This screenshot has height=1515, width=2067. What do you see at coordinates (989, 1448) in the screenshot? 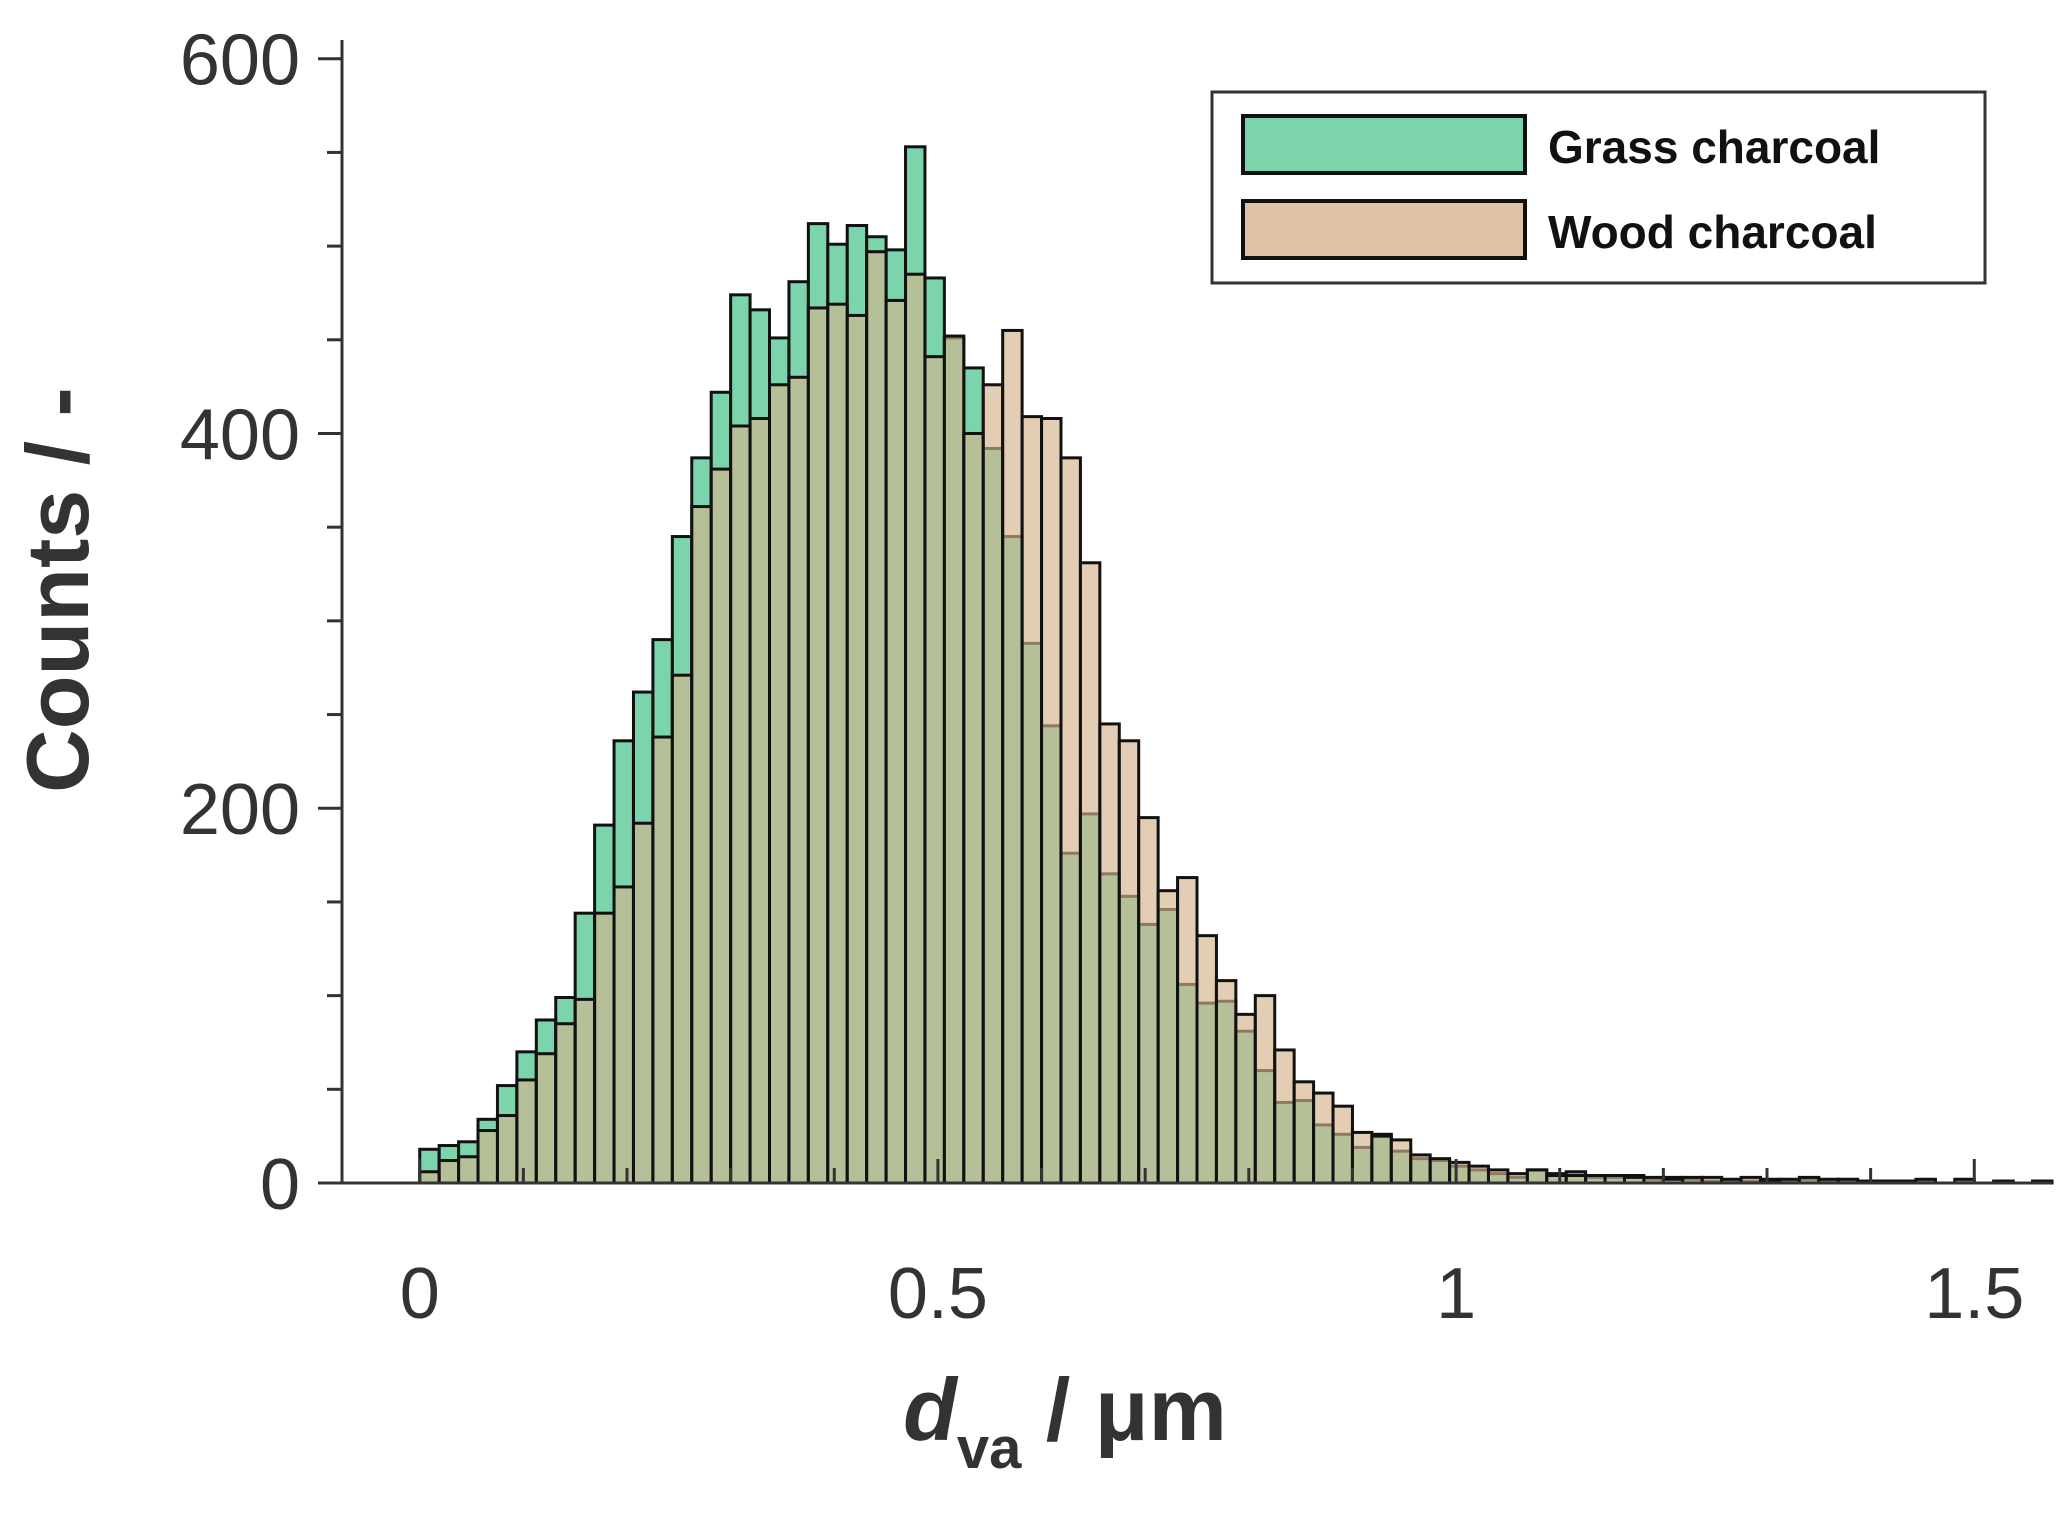
I see `x-axis-title-subscript: va` at bounding box center [989, 1448].